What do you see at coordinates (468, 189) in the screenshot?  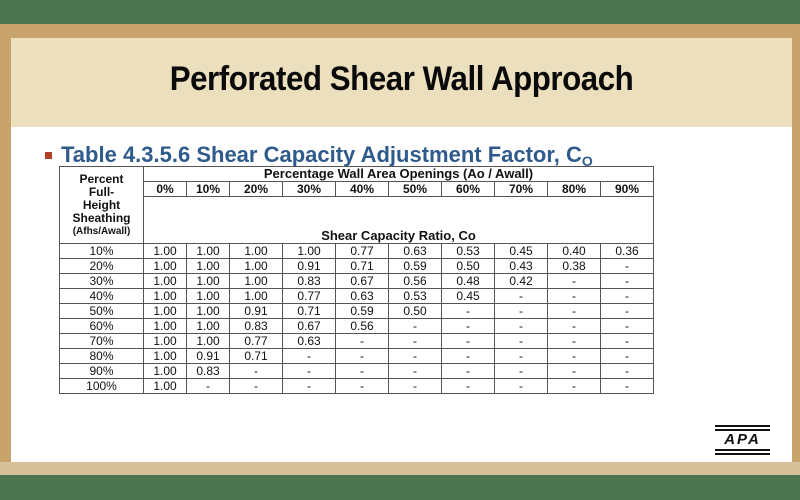 I see `column-header: 60%` at bounding box center [468, 189].